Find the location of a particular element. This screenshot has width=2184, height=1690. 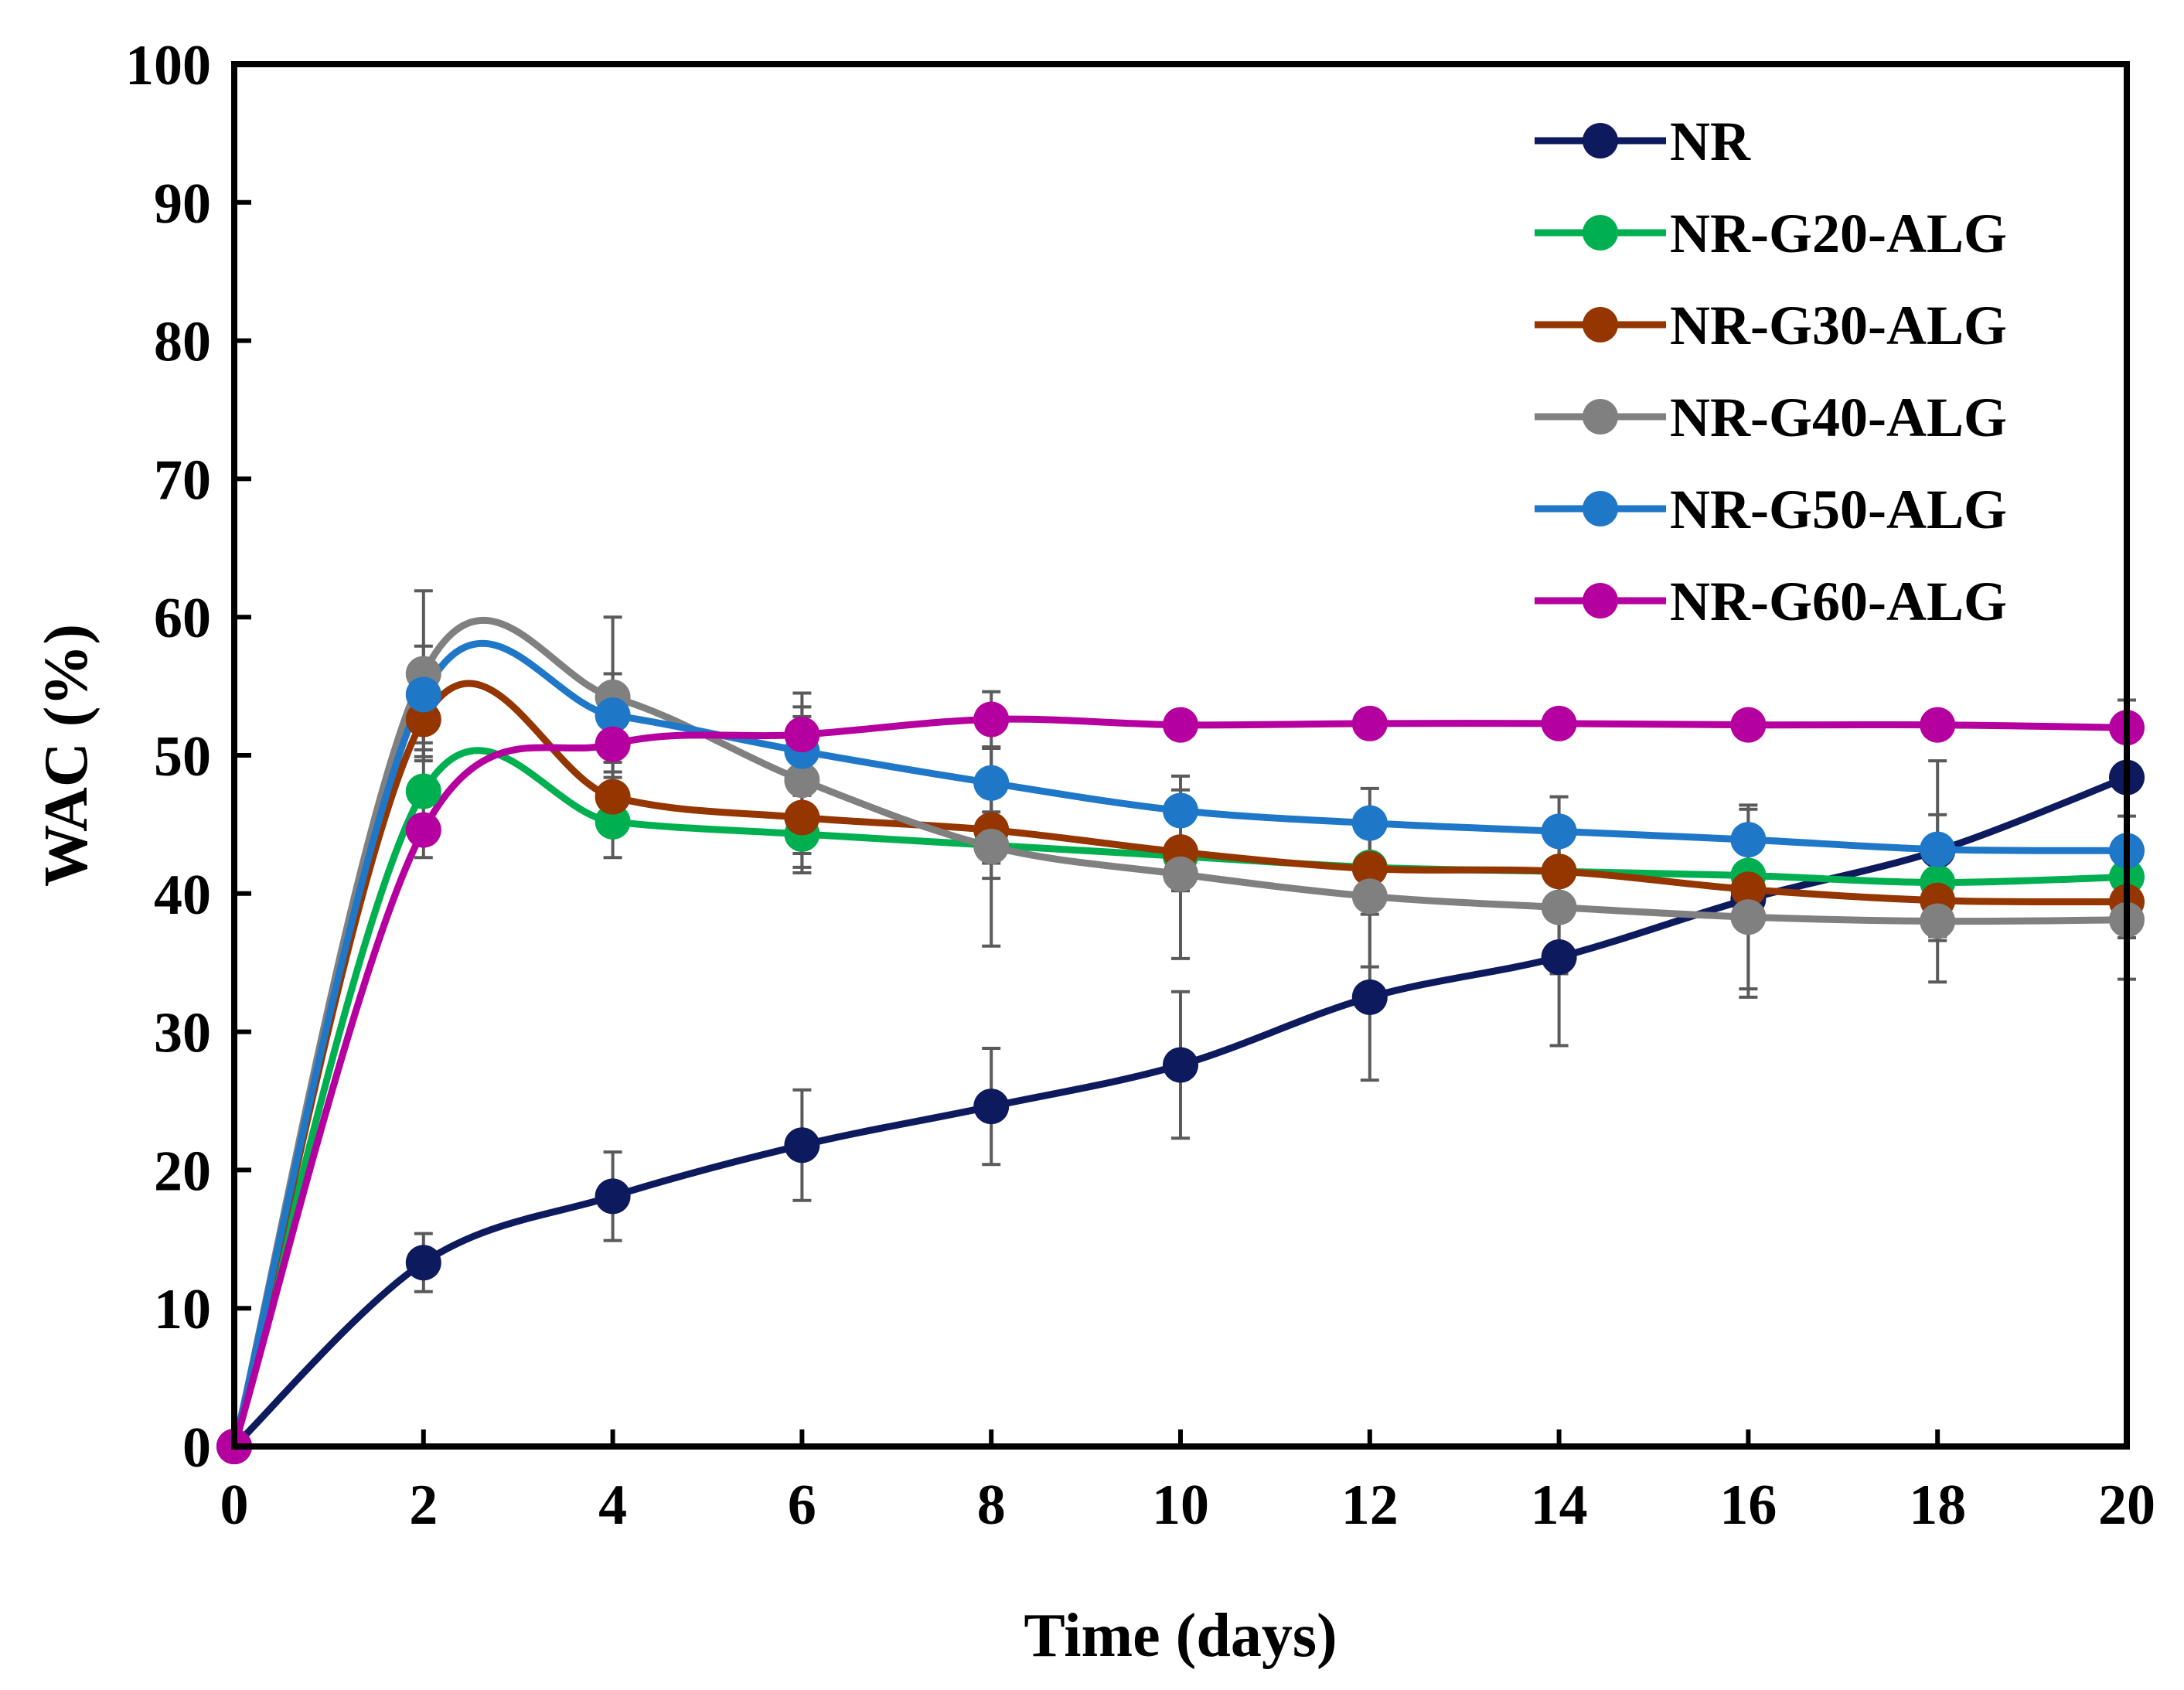

x-tick-label: 4 is located at coordinates (612, 1506).